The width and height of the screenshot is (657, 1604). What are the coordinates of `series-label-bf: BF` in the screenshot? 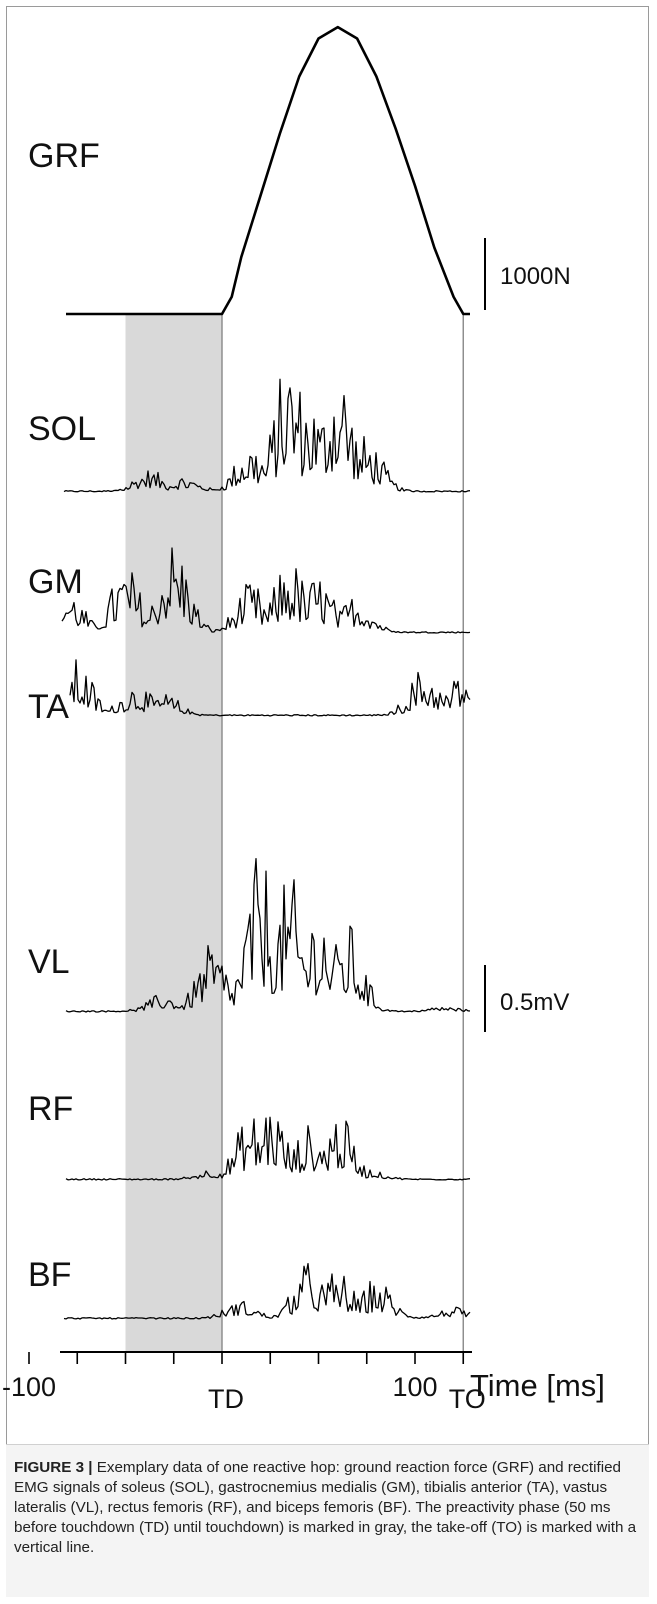 It's located at (49, 1275).